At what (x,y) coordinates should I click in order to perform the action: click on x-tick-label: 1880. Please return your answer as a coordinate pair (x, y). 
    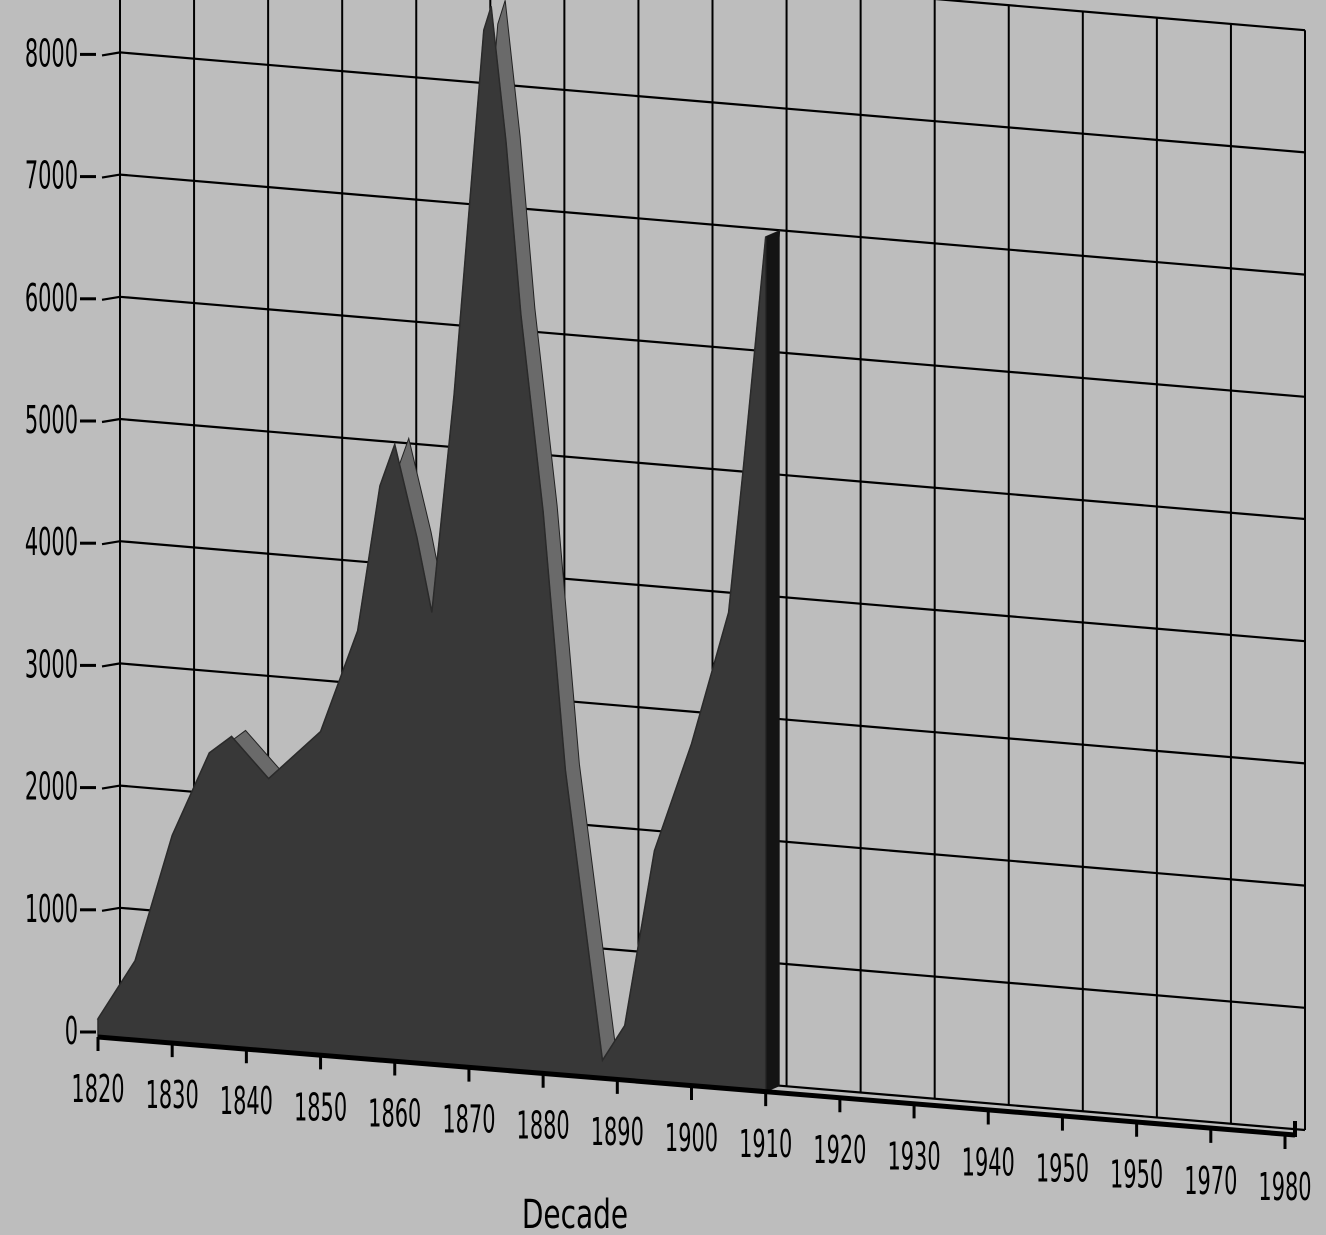
    Looking at the image, I should click on (543, 1126).